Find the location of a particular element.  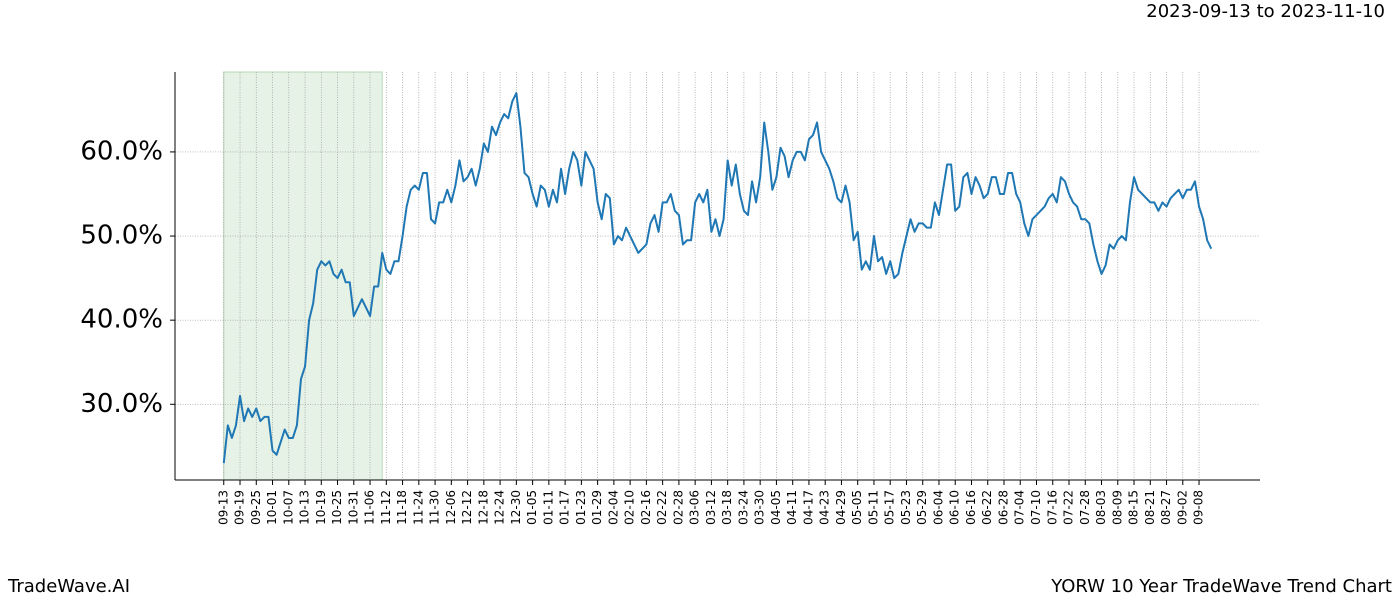

x-tick-label: 06-16 is located at coordinates (971, 507).